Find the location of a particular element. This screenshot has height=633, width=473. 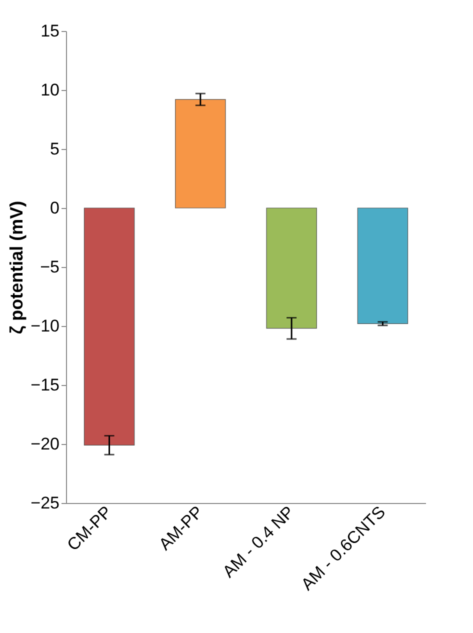

y-tick-label: −15 is located at coordinates (45, 385).